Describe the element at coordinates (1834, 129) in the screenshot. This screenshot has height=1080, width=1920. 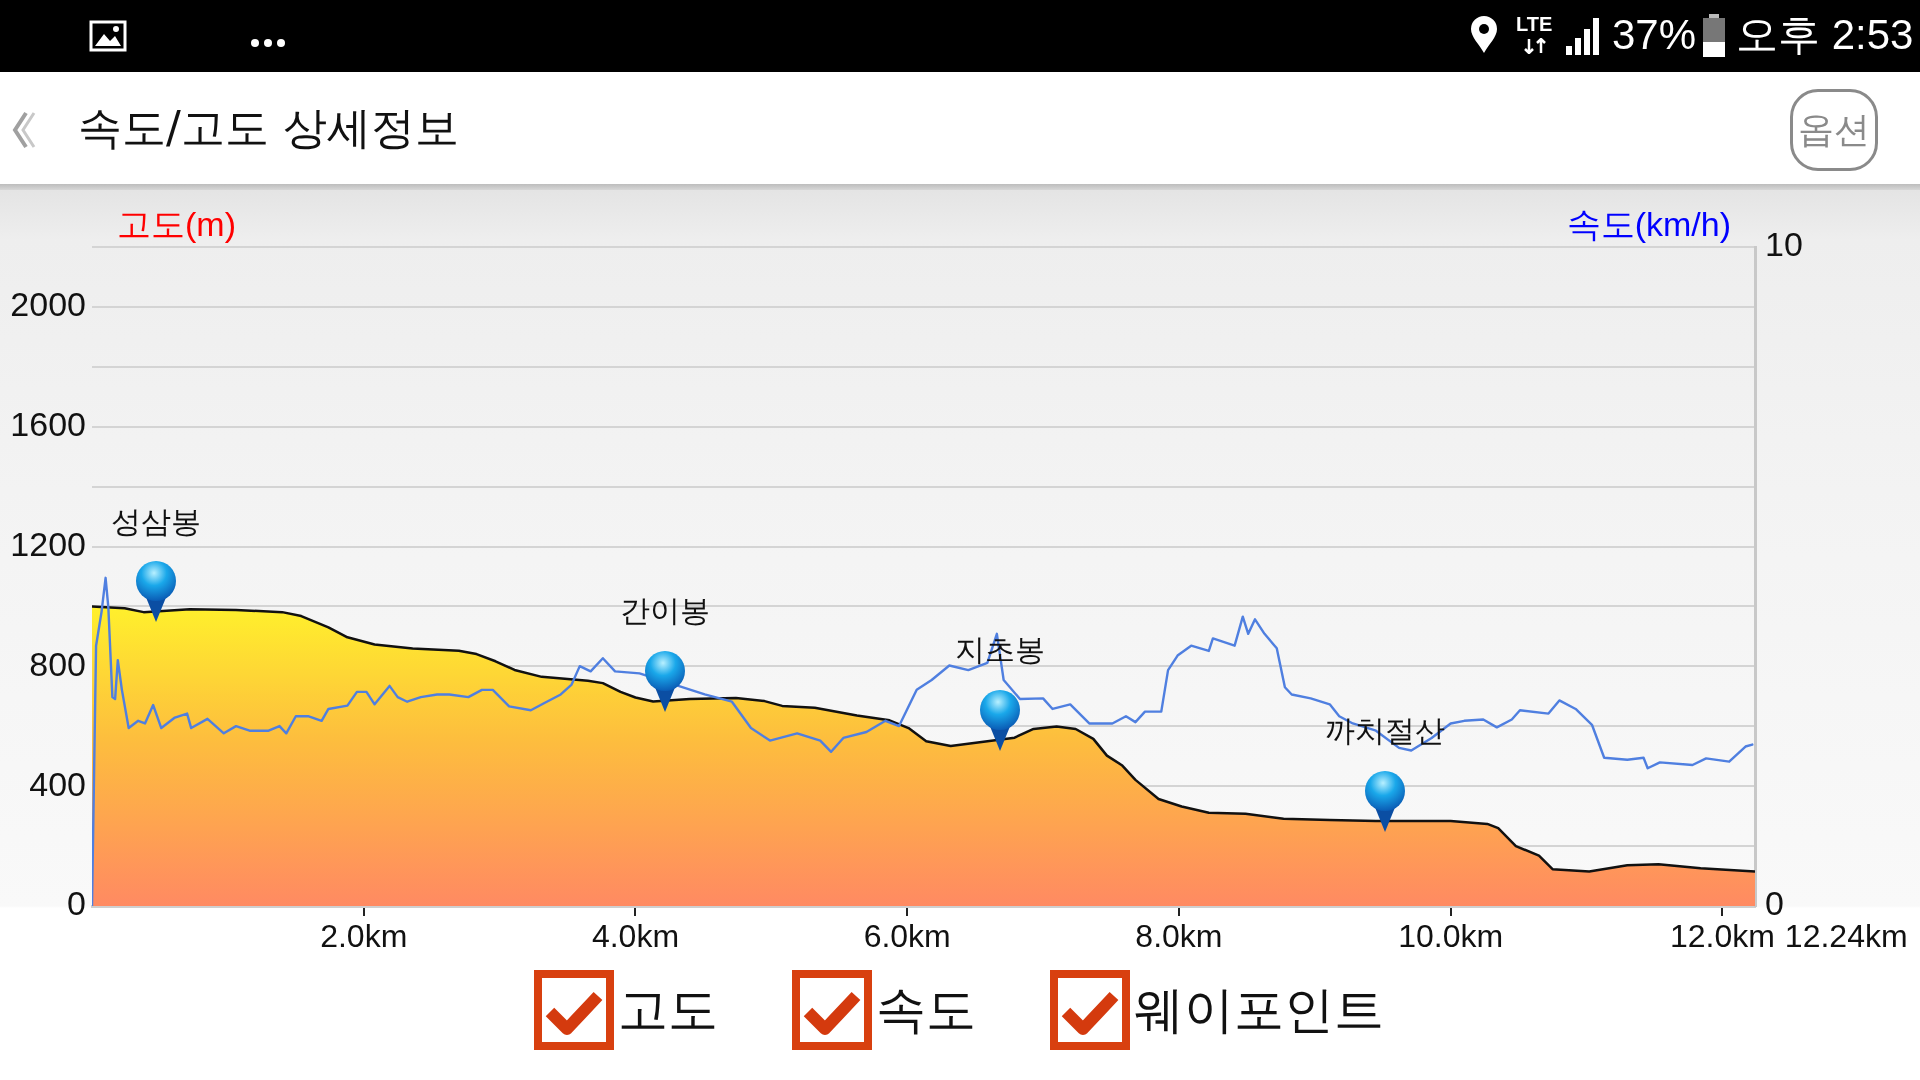
I see `text: 옵션` at that location.